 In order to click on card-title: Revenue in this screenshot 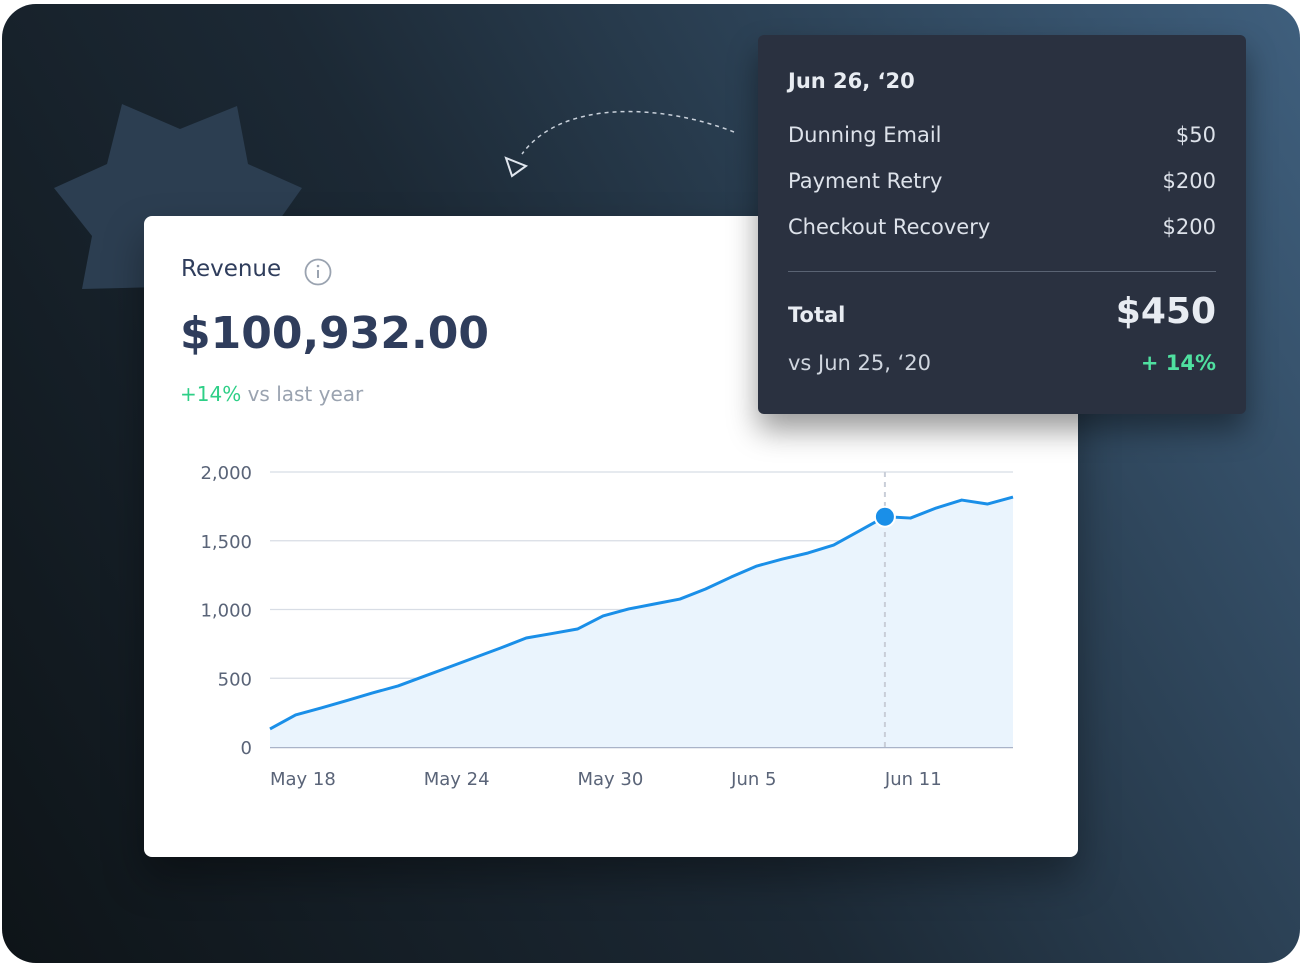, I will do `click(231, 269)`.